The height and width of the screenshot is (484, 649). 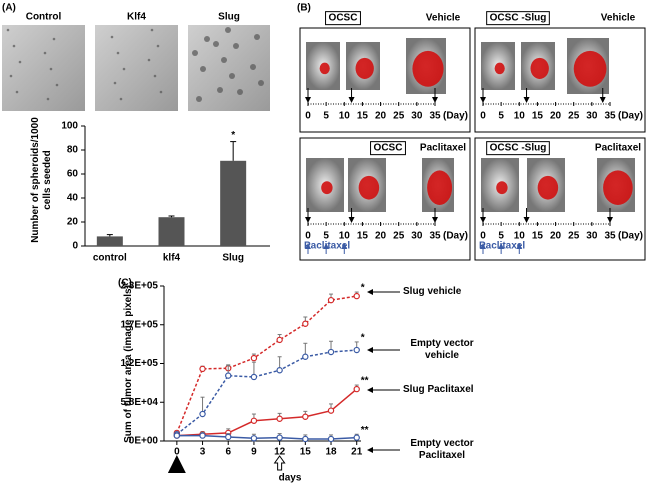 I want to click on bar, so click(x=233, y=203).